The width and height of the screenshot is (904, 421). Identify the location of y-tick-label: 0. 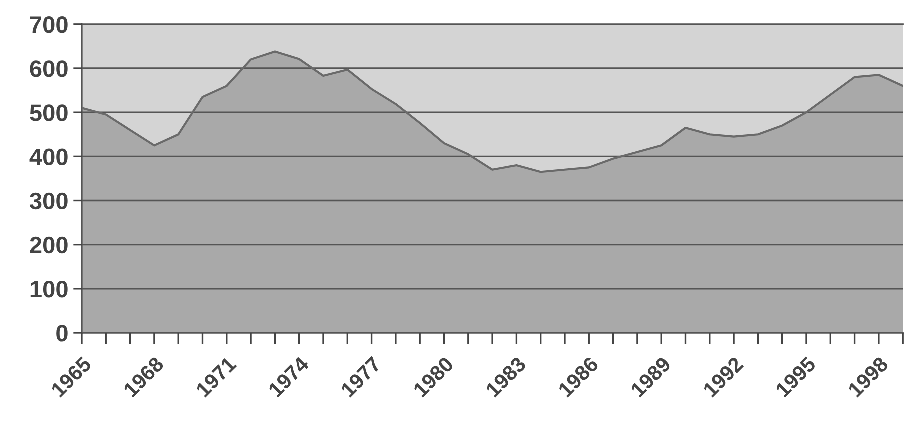
(62, 333).